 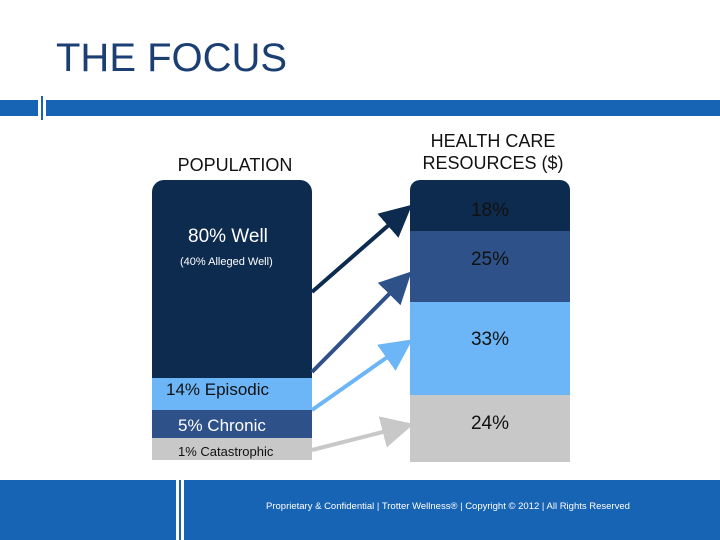 I want to click on label-alleged-well: (40% Alleged Well), so click(x=226, y=262).